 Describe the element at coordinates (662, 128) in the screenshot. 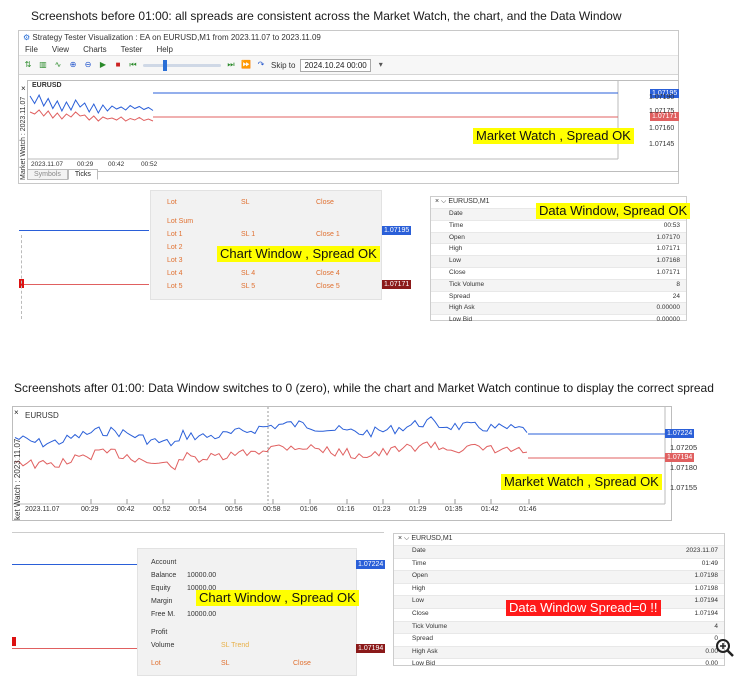

I see `price-tick-3: 1.07160` at that location.